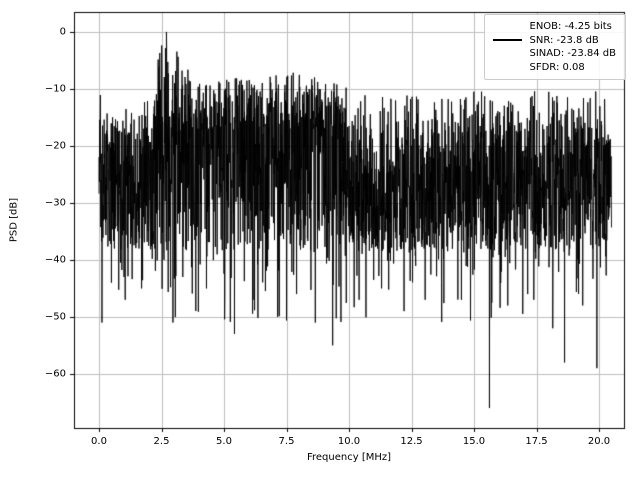  What do you see at coordinates (349, 441) in the screenshot?
I see `x-tick-label: 10.0` at bounding box center [349, 441].